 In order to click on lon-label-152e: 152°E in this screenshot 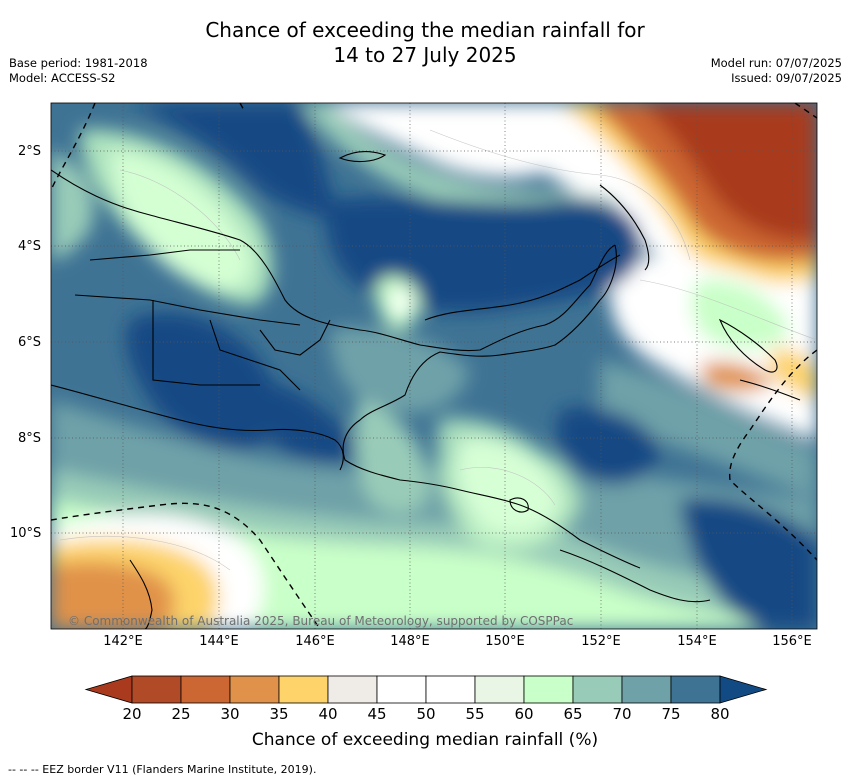, I will do `click(601, 641)`.